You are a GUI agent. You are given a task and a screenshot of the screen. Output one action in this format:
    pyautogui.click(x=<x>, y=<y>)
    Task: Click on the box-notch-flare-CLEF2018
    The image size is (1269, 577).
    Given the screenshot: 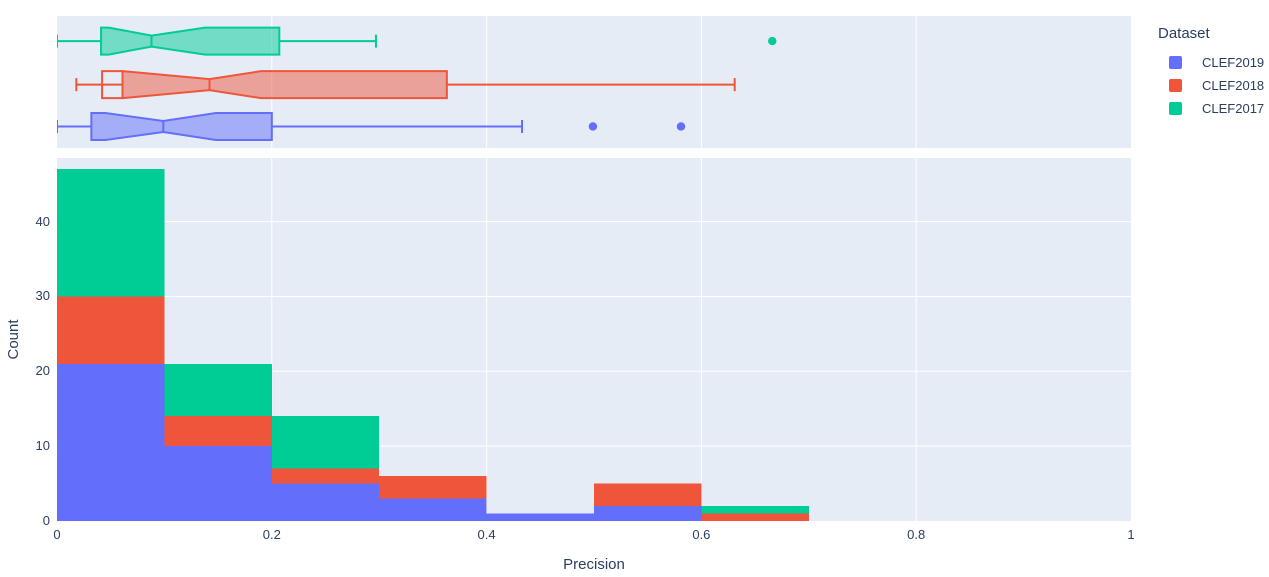 What is the action you would take?
    pyautogui.click(x=112, y=85)
    